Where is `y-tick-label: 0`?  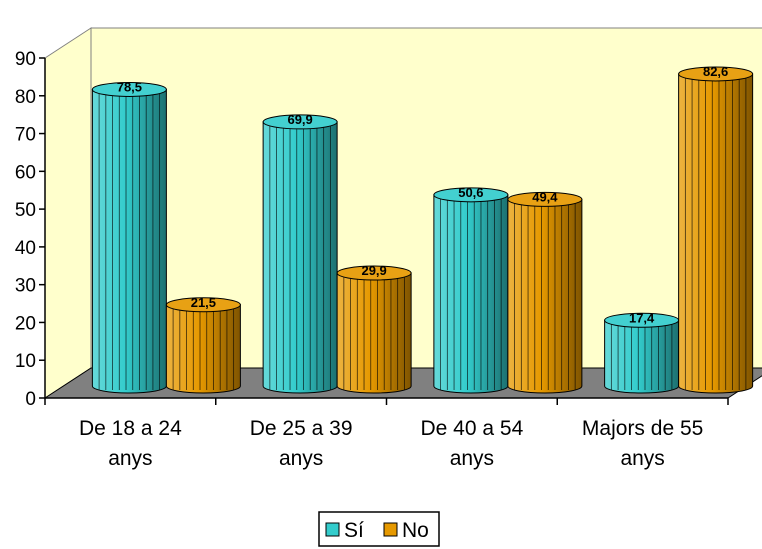 y-tick-label: 0 is located at coordinates (30, 399).